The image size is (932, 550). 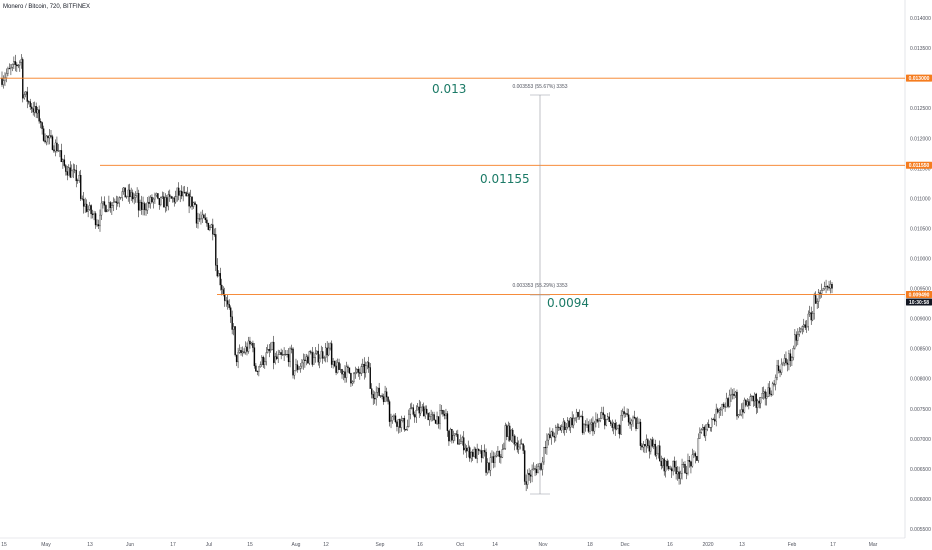 I want to click on x-tick-label: Jul, so click(x=209, y=545).